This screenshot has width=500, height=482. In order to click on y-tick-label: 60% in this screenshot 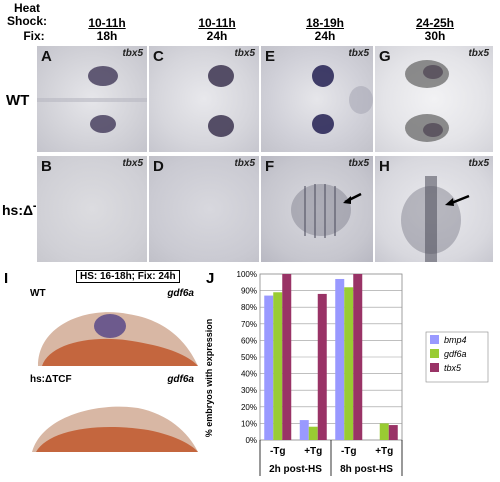, I will do `click(249, 340)`.